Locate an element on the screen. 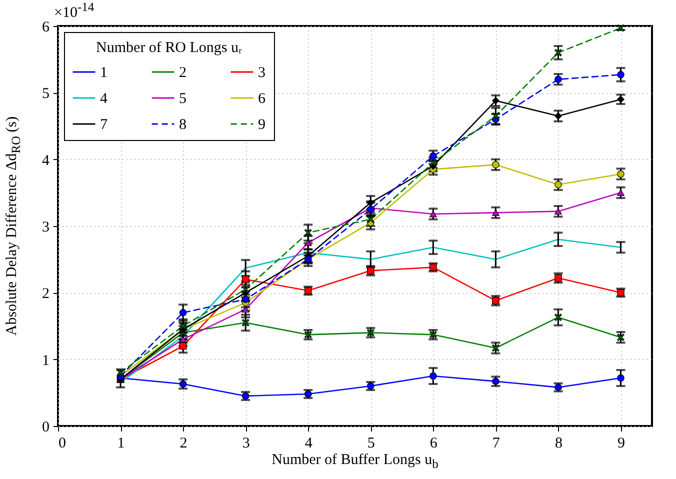 The image size is (676, 479). x-tick-label: 0 is located at coordinates (62, 444).